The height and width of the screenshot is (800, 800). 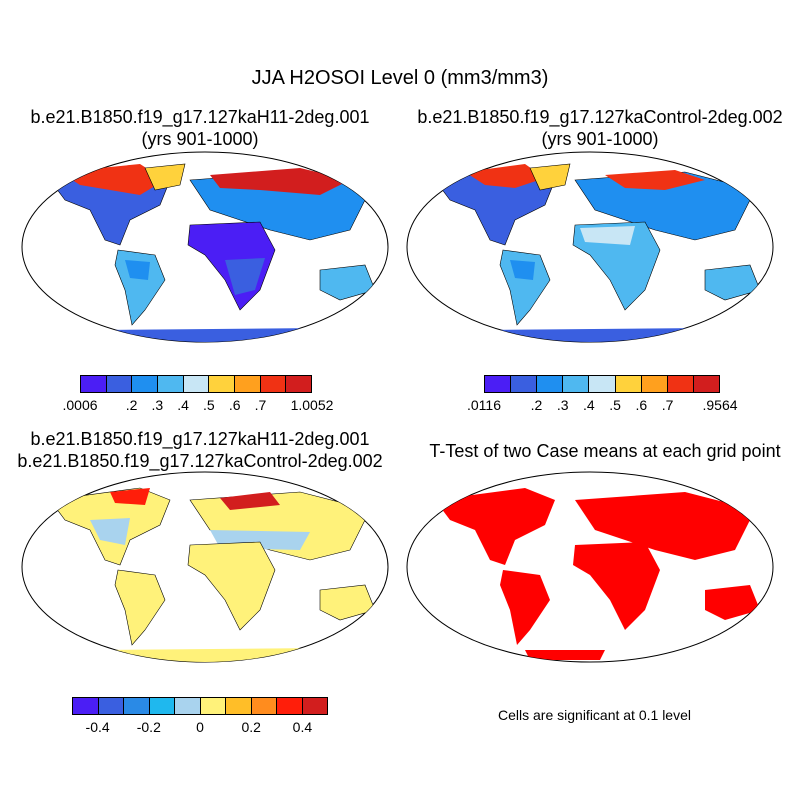 What do you see at coordinates (148, 727) in the screenshot?
I see `colorbar-tick-label: -0.2` at bounding box center [148, 727].